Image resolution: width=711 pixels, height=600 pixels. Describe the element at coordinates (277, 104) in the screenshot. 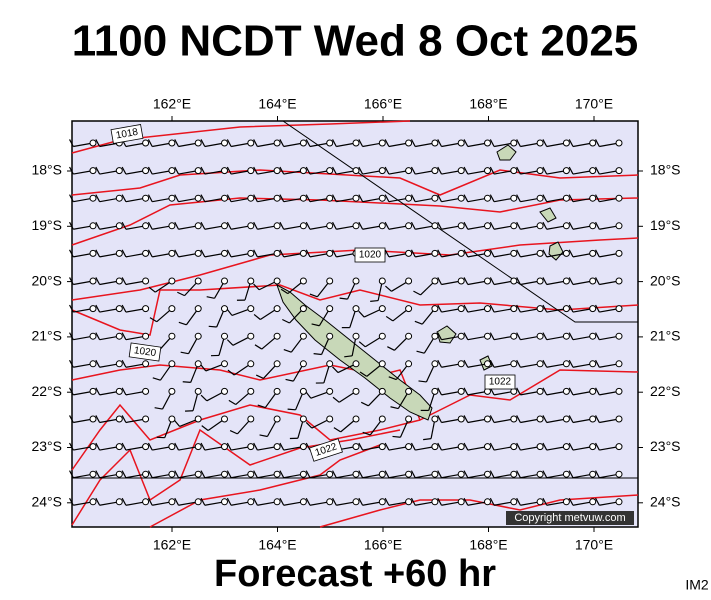

I see `lon-label: 164°E` at that location.